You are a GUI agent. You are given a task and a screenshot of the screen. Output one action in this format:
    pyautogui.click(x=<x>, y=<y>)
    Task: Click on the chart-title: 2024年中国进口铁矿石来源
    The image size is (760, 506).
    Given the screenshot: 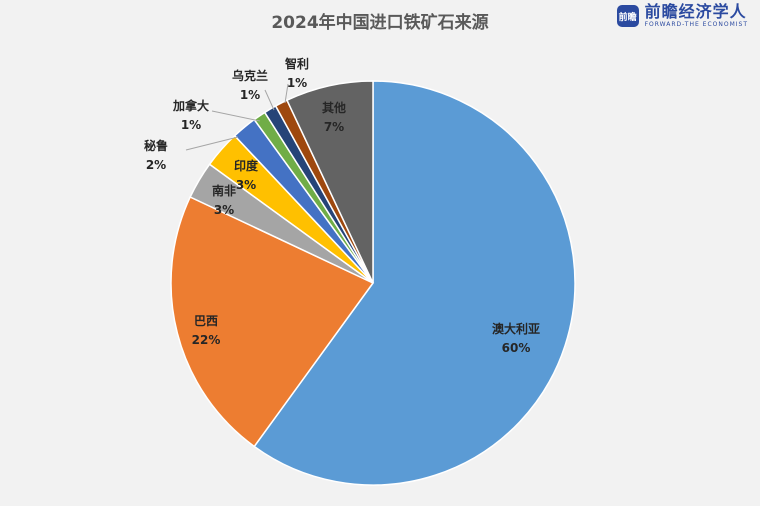 What is the action you would take?
    pyautogui.click(x=380, y=23)
    